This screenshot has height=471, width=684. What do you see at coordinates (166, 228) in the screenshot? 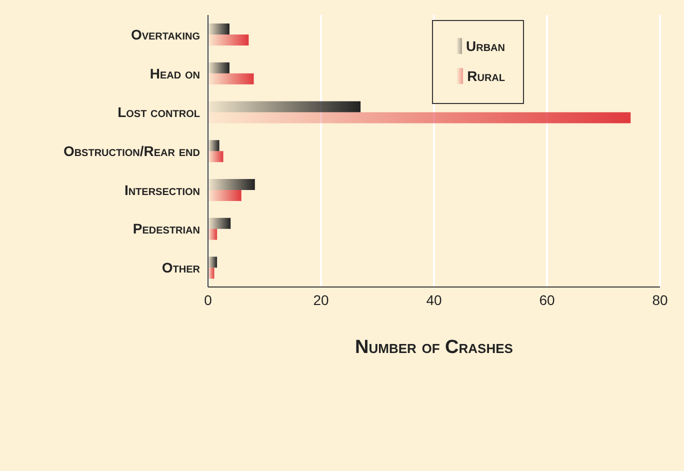
I see `y-tick-label: Pedestrian` at bounding box center [166, 228].